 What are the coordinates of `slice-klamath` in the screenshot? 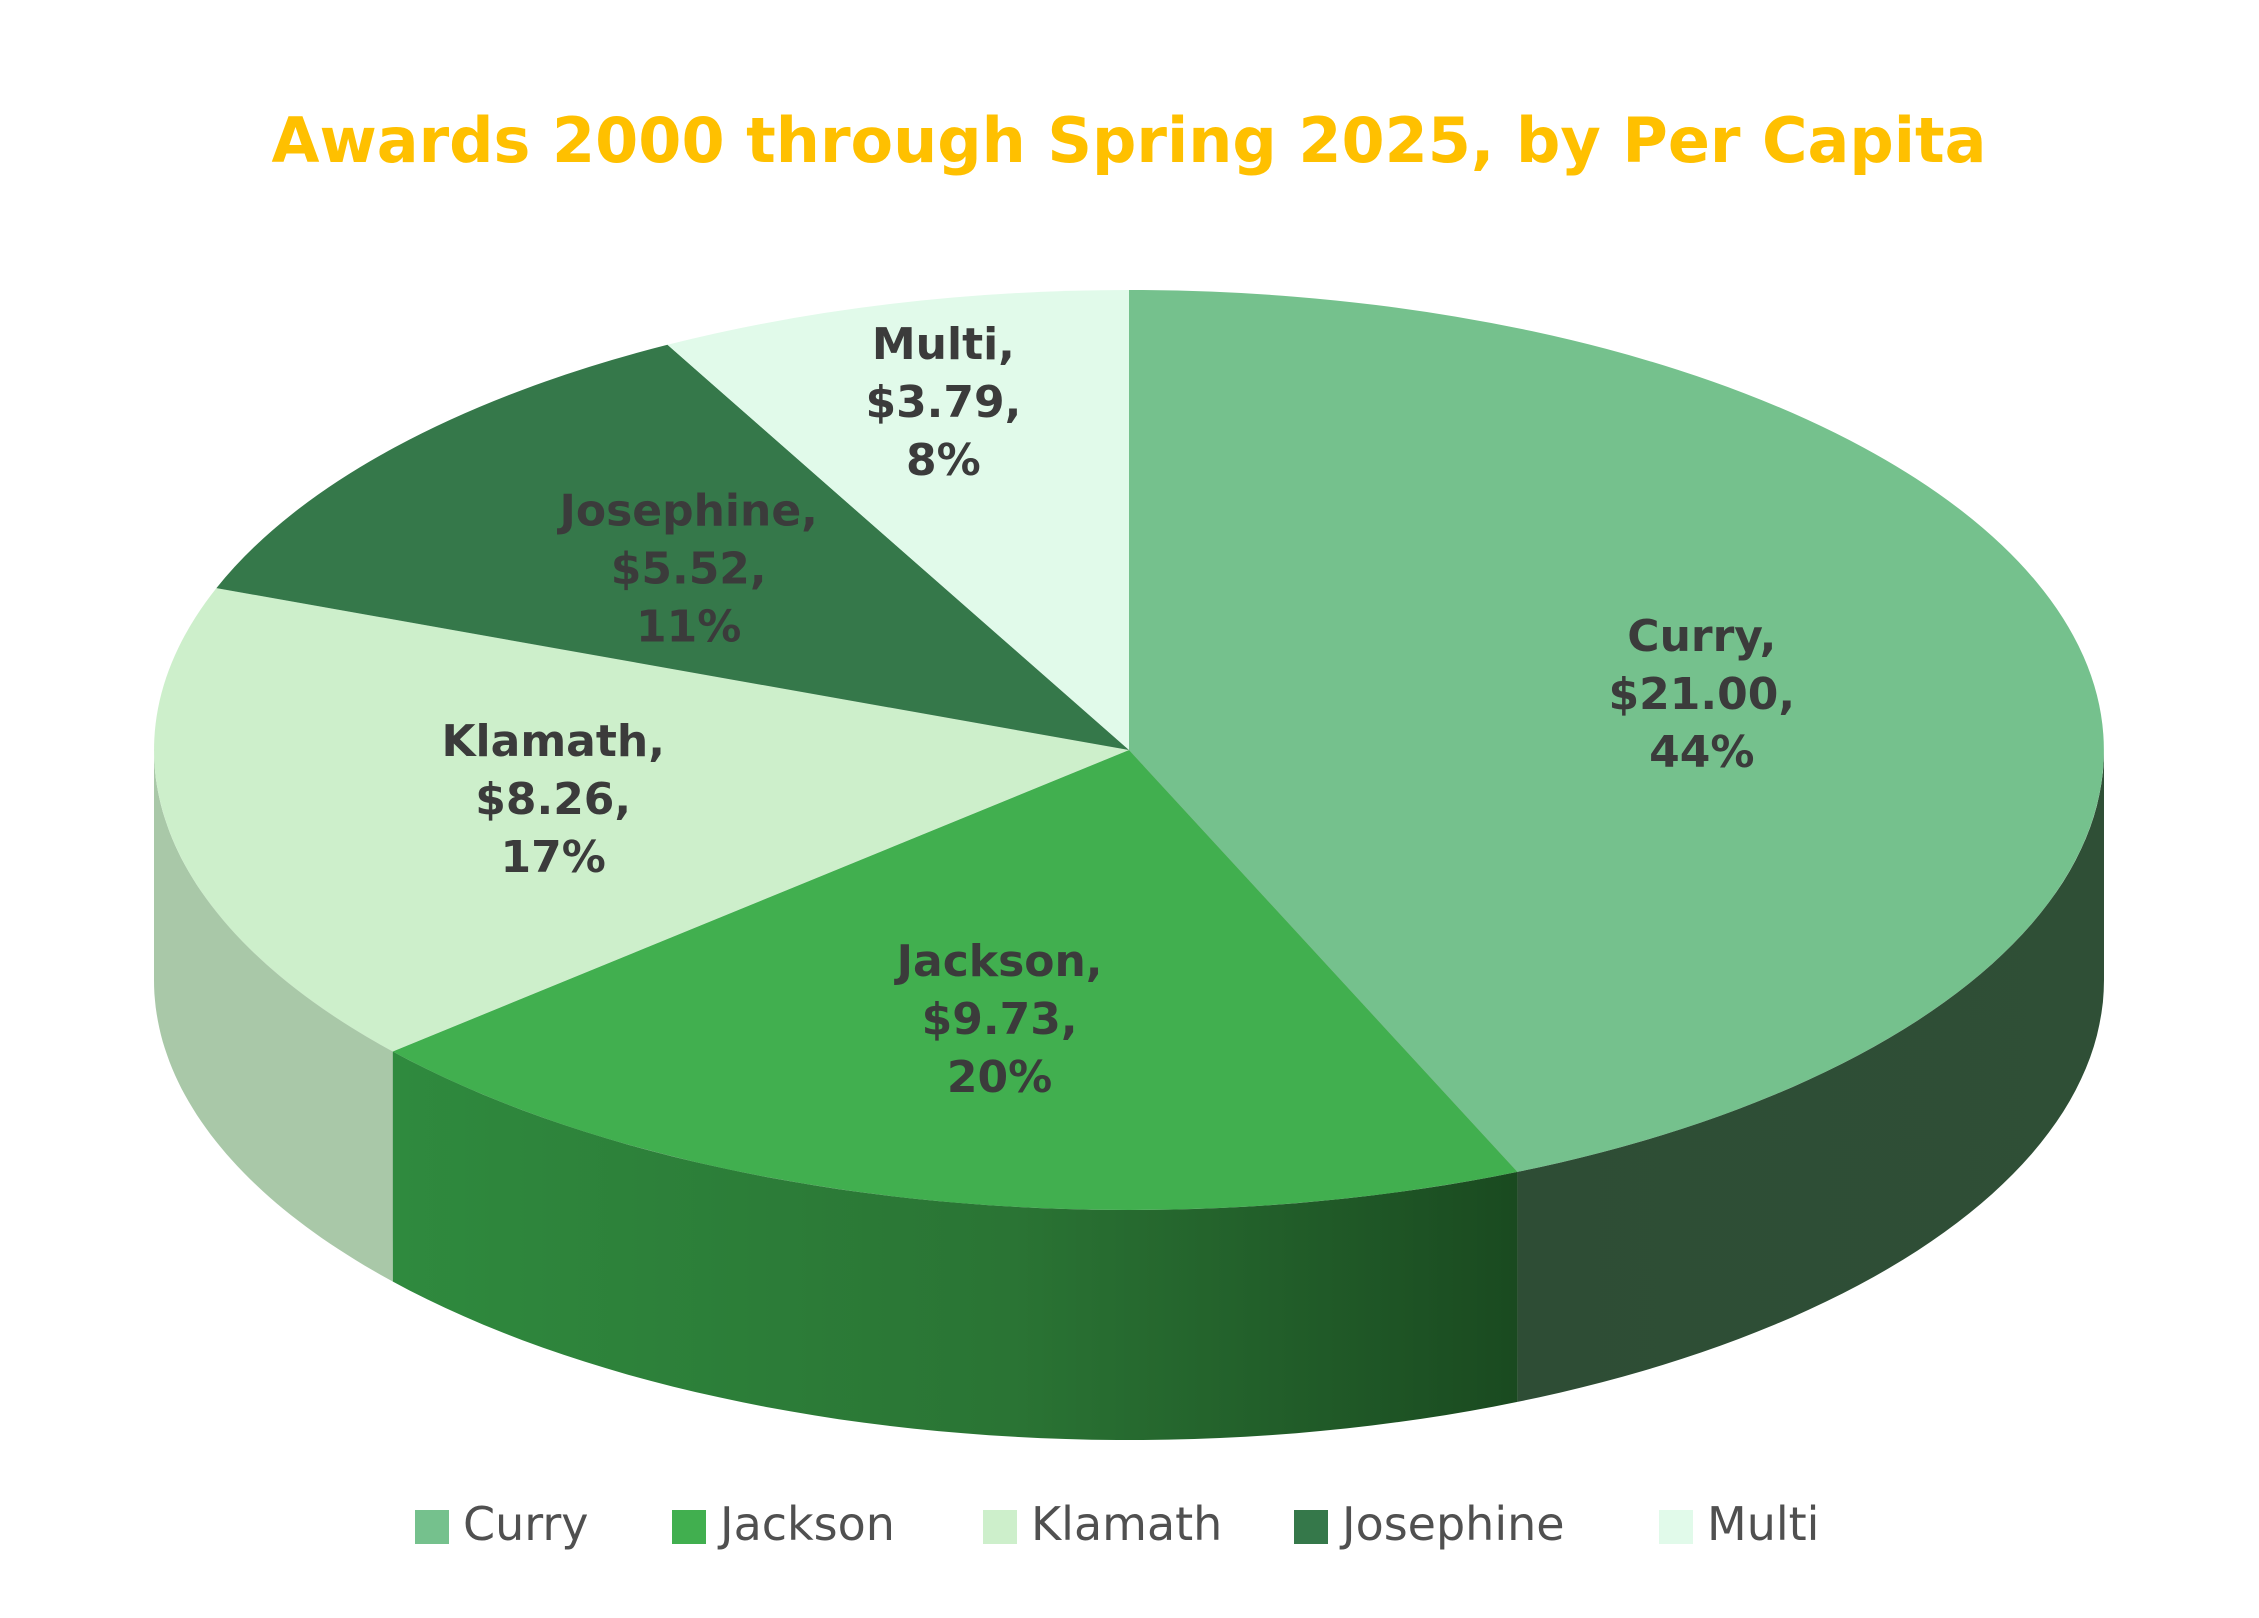 It's located at (641, 820).